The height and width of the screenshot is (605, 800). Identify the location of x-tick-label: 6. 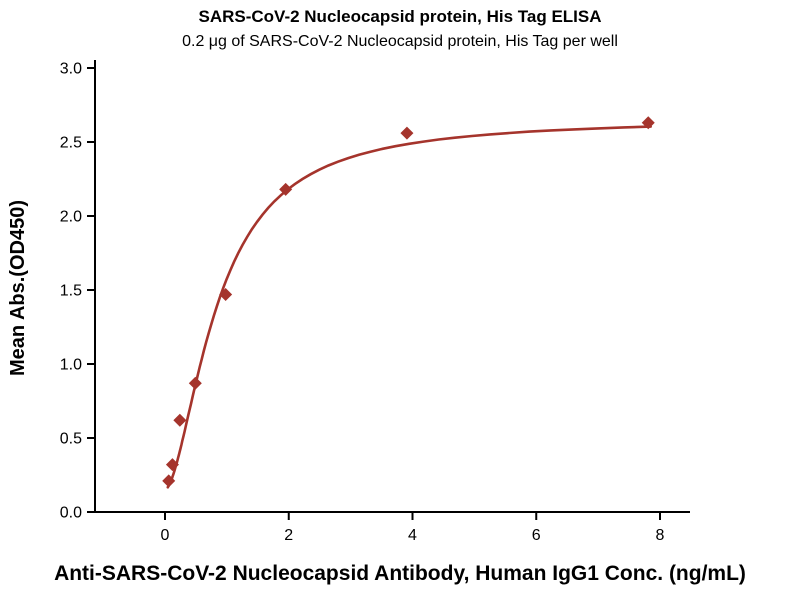
(536, 535).